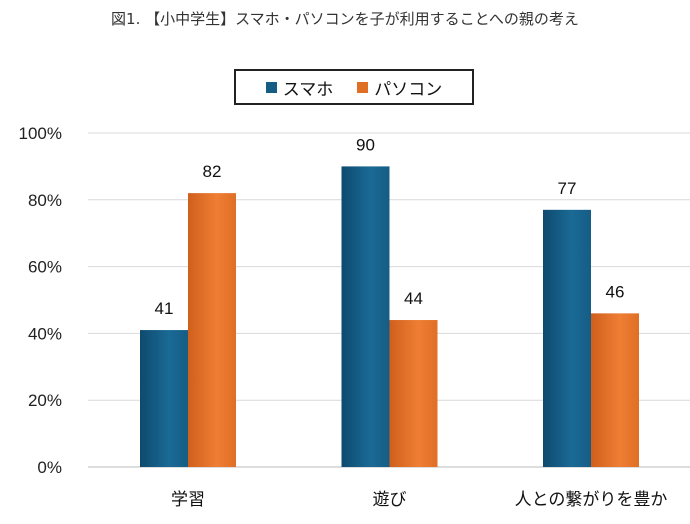 The width and height of the screenshot is (690, 524). I want to click on data-label: 82, so click(212, 171).